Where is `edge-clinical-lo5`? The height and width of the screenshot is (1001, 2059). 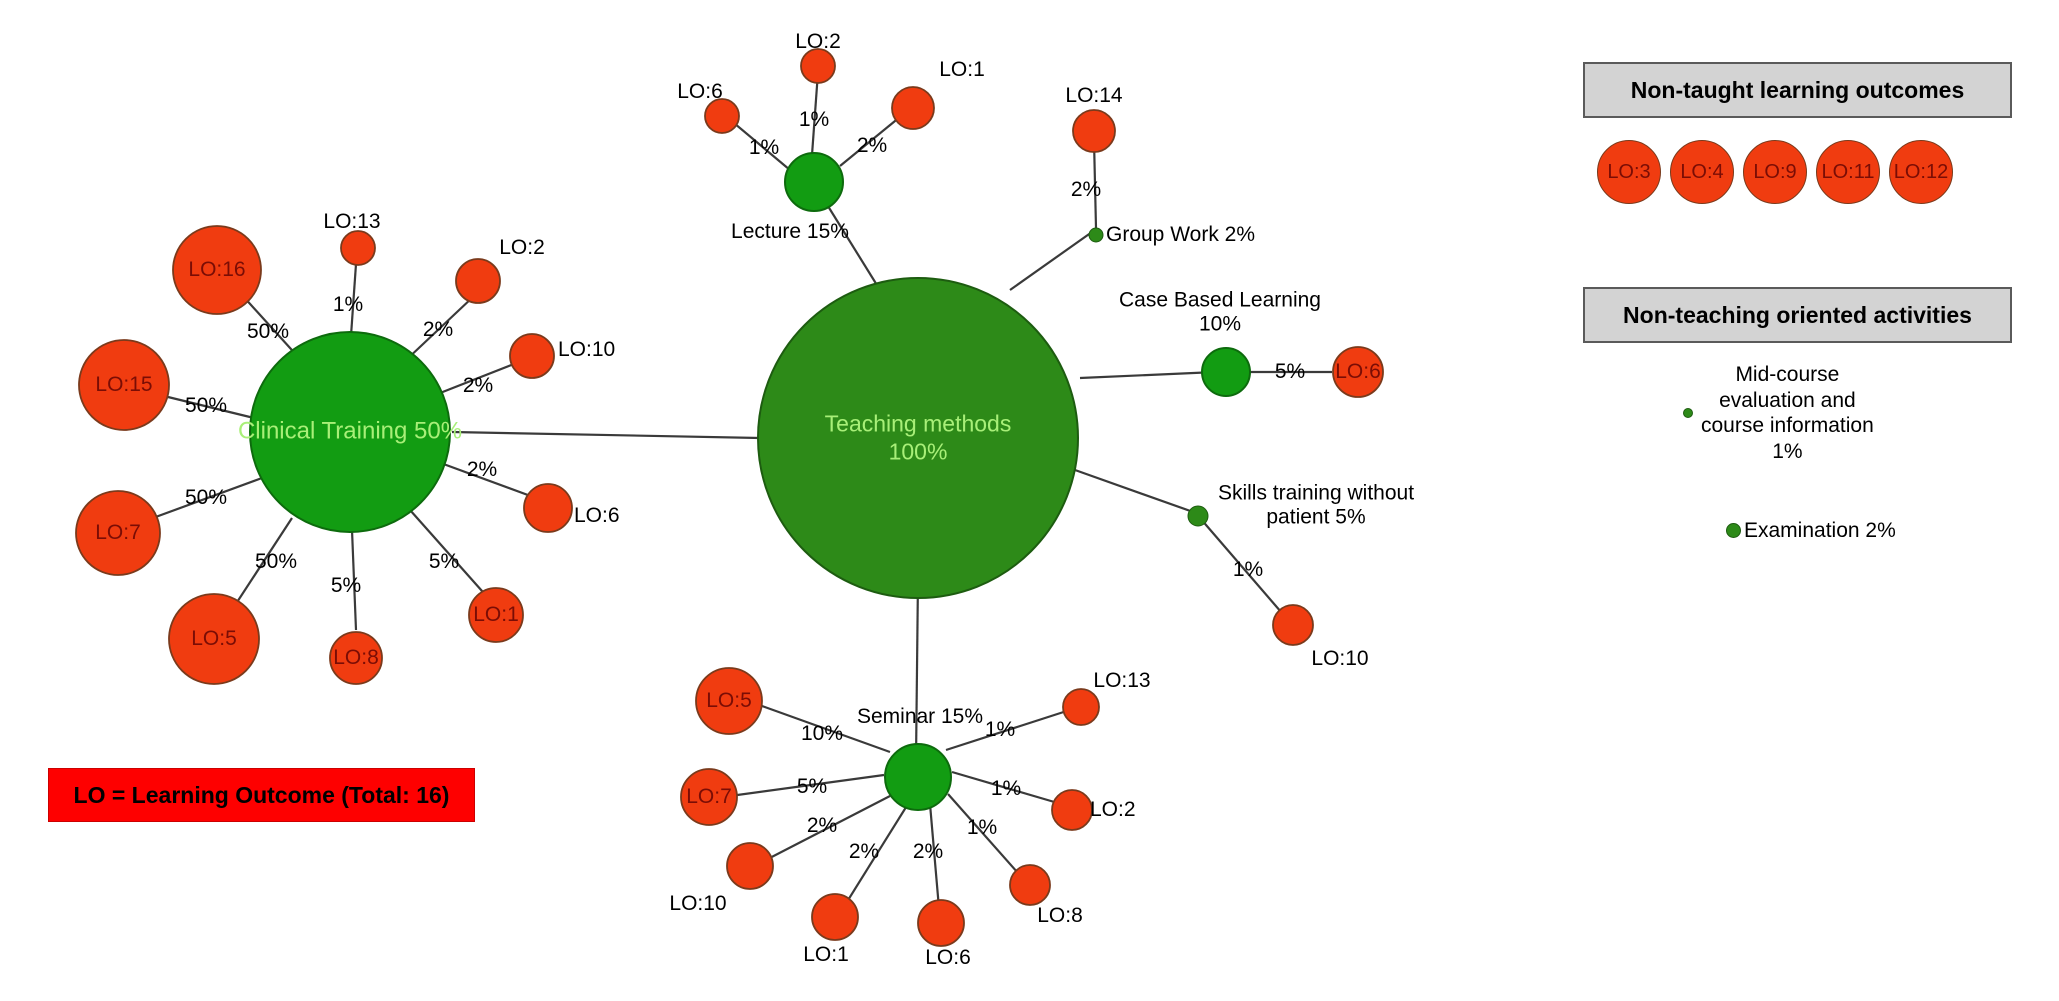 edge-clinical-lo5 is located at coordinates (260, 567).